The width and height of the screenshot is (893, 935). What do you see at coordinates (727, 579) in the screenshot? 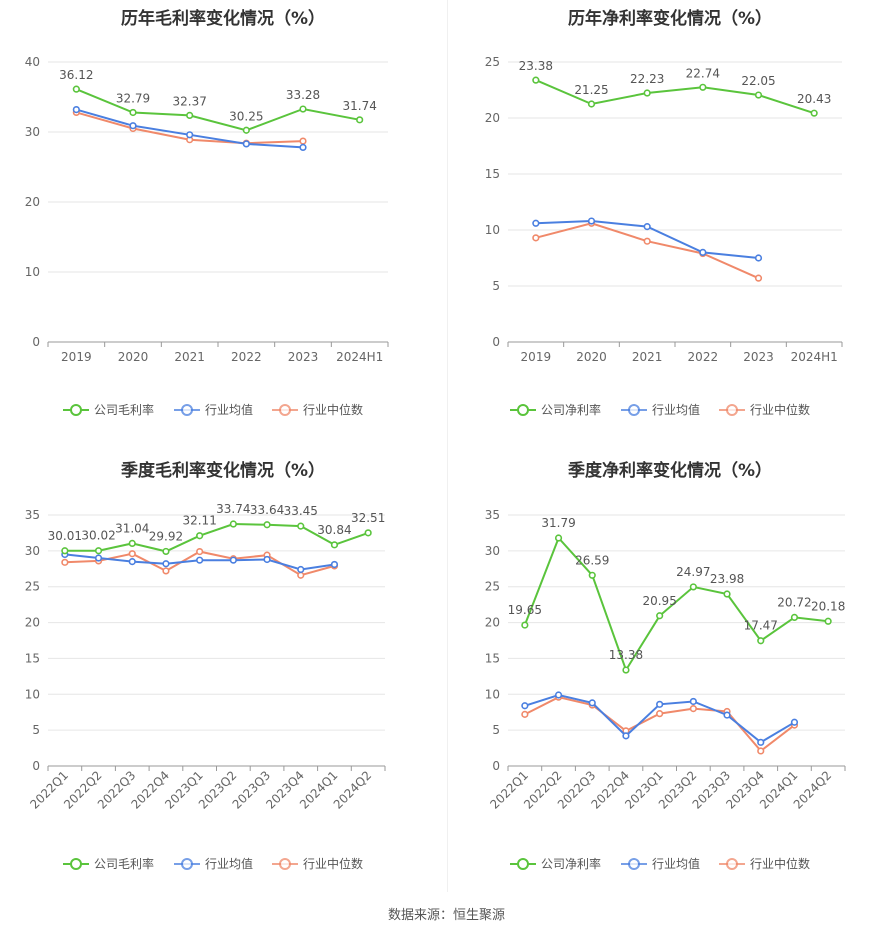
I see `data-label: 23.98` at bounding box center [727, 579].